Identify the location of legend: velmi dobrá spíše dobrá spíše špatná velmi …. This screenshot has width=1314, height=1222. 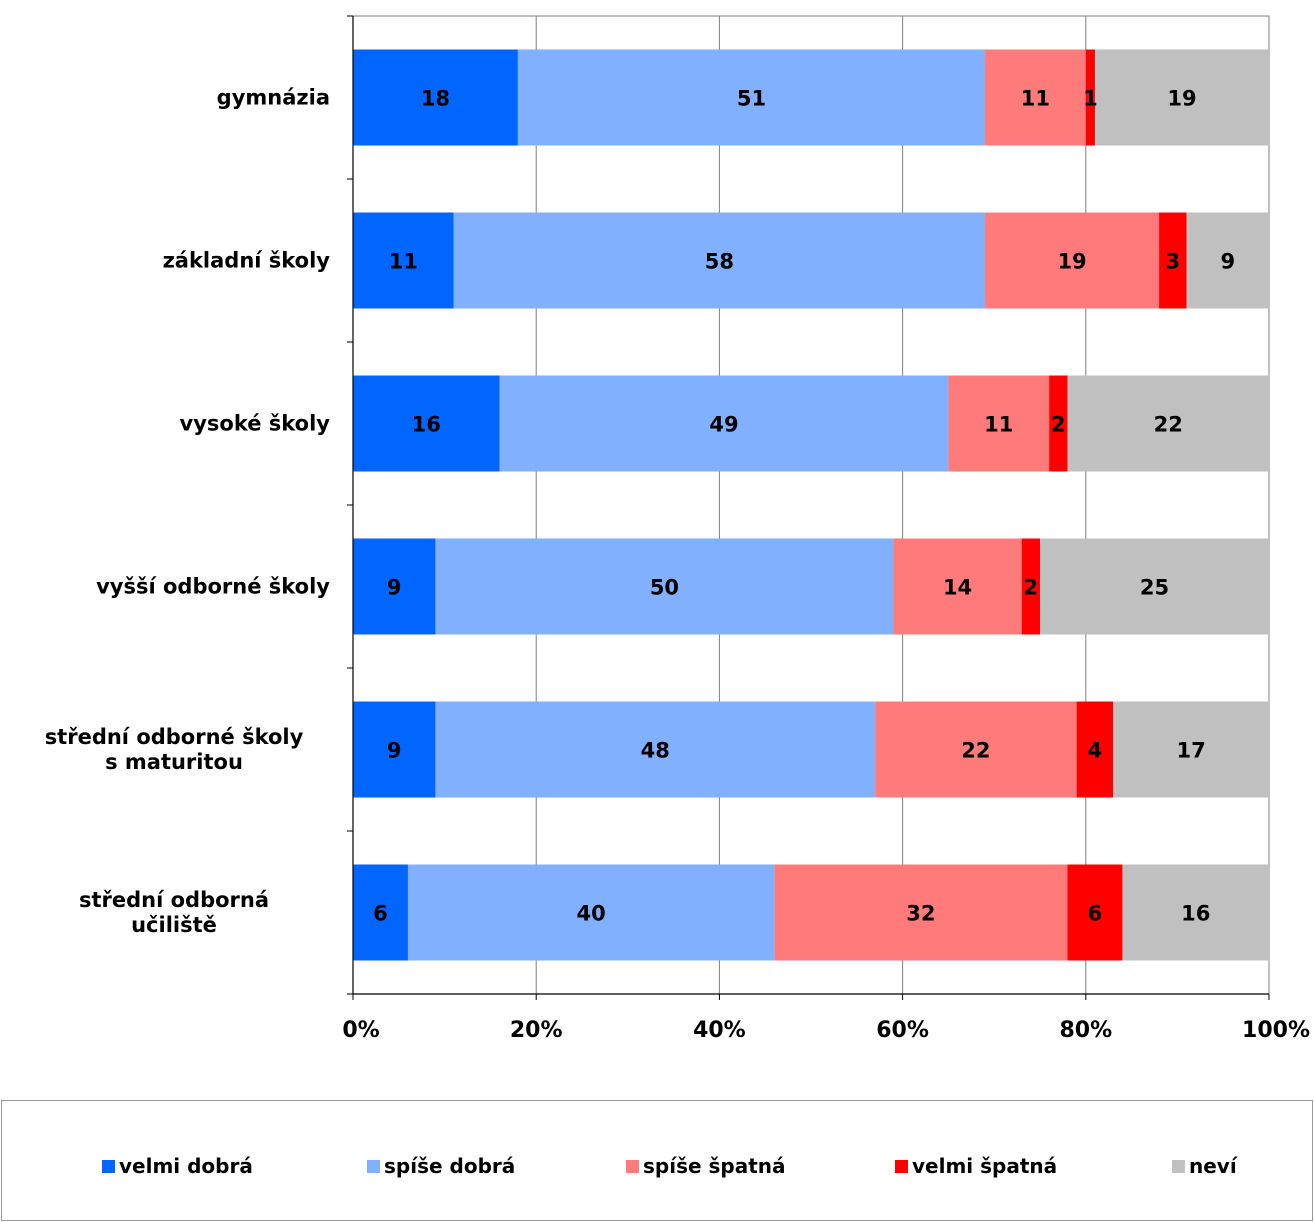
(657, 1160).